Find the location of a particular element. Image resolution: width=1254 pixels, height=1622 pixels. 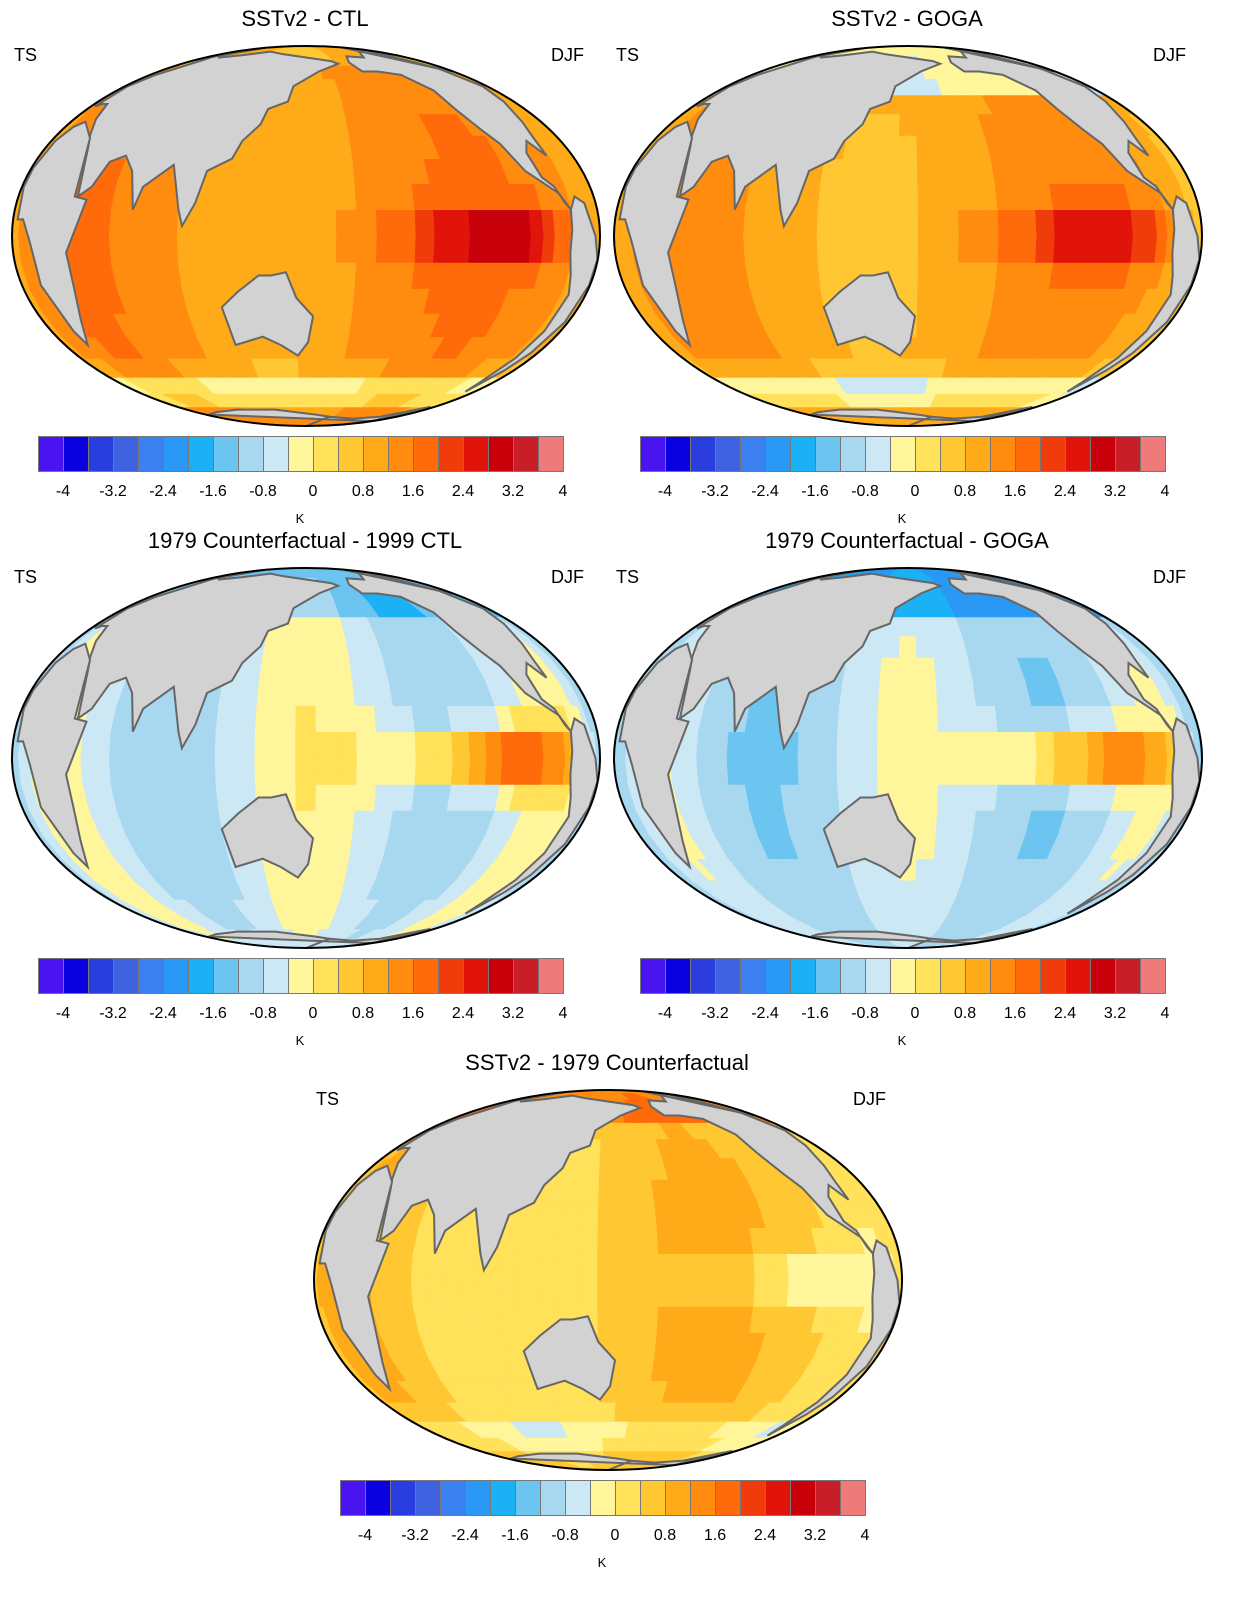

colorbar-tick-label: -0.8 is located at coordinates (263, 1013).